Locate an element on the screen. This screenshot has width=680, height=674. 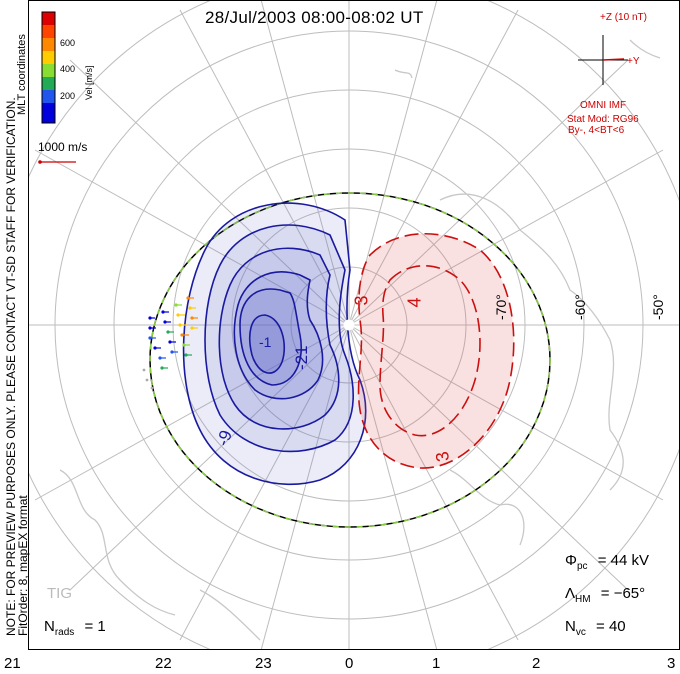
mlt-label-1: 1 is located at coordinates (436, 663).